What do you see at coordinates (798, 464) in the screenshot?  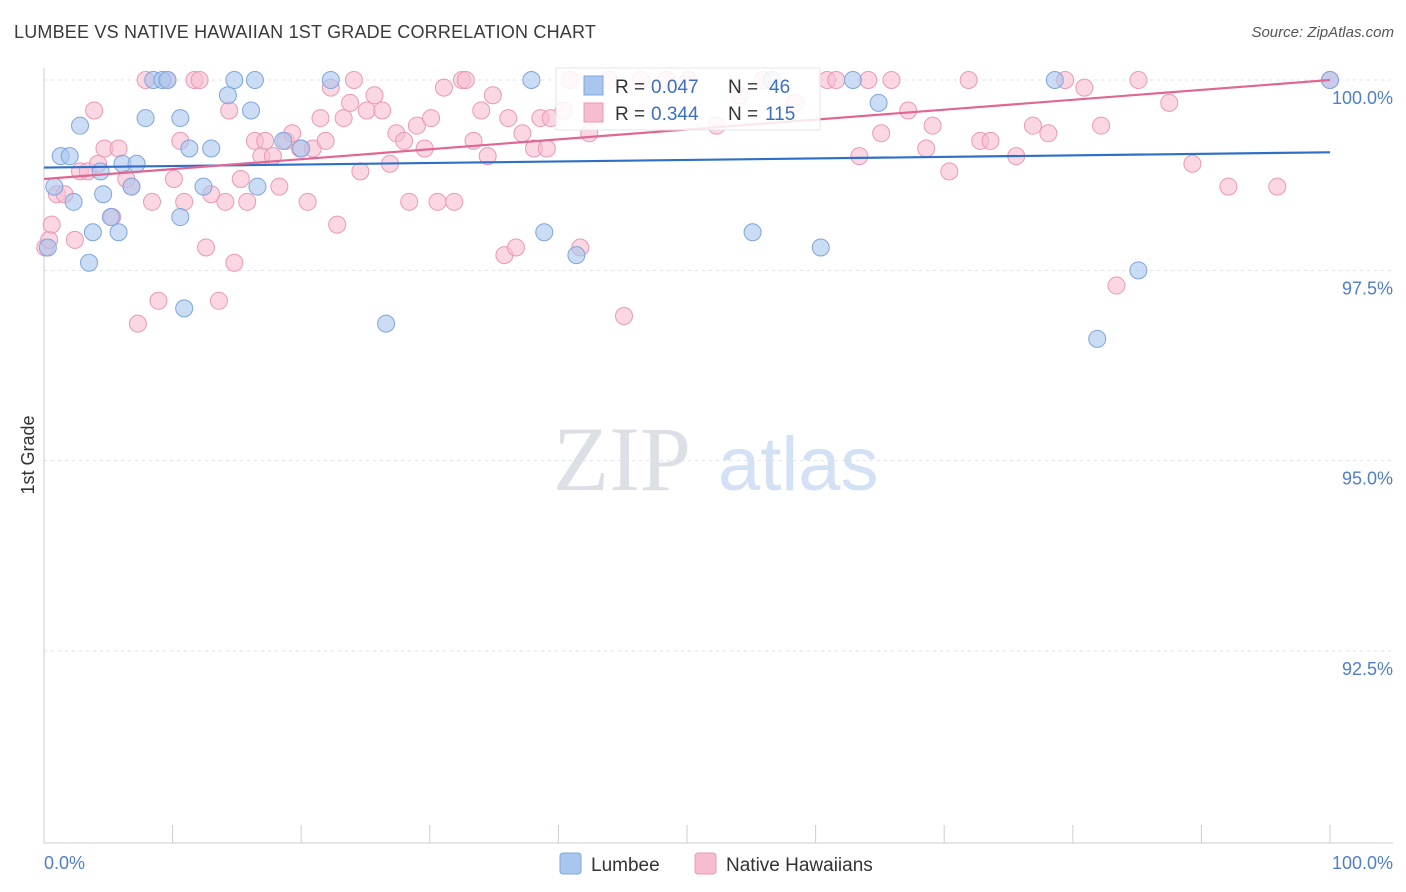 I see `watermark-atlas: atlas` at bounding box center [798, 464].